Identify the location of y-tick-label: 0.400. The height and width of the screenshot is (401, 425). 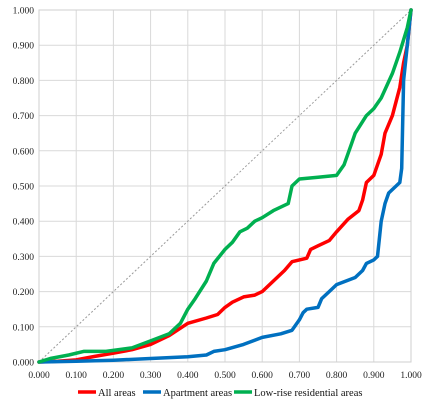
(24, 223).